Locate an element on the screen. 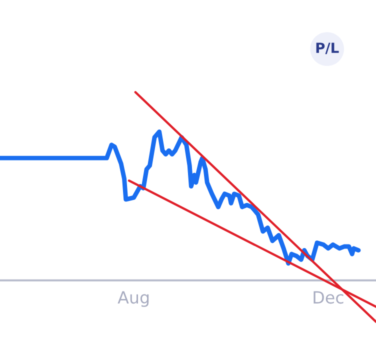 The image size is (376, 350). x-tick-label: Dec is located at coordinates (329, 297).